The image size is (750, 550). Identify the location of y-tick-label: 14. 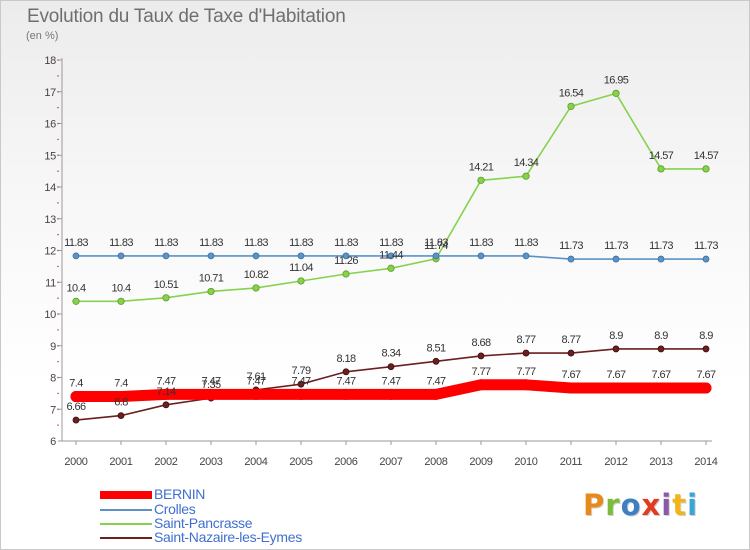
(50, 188).